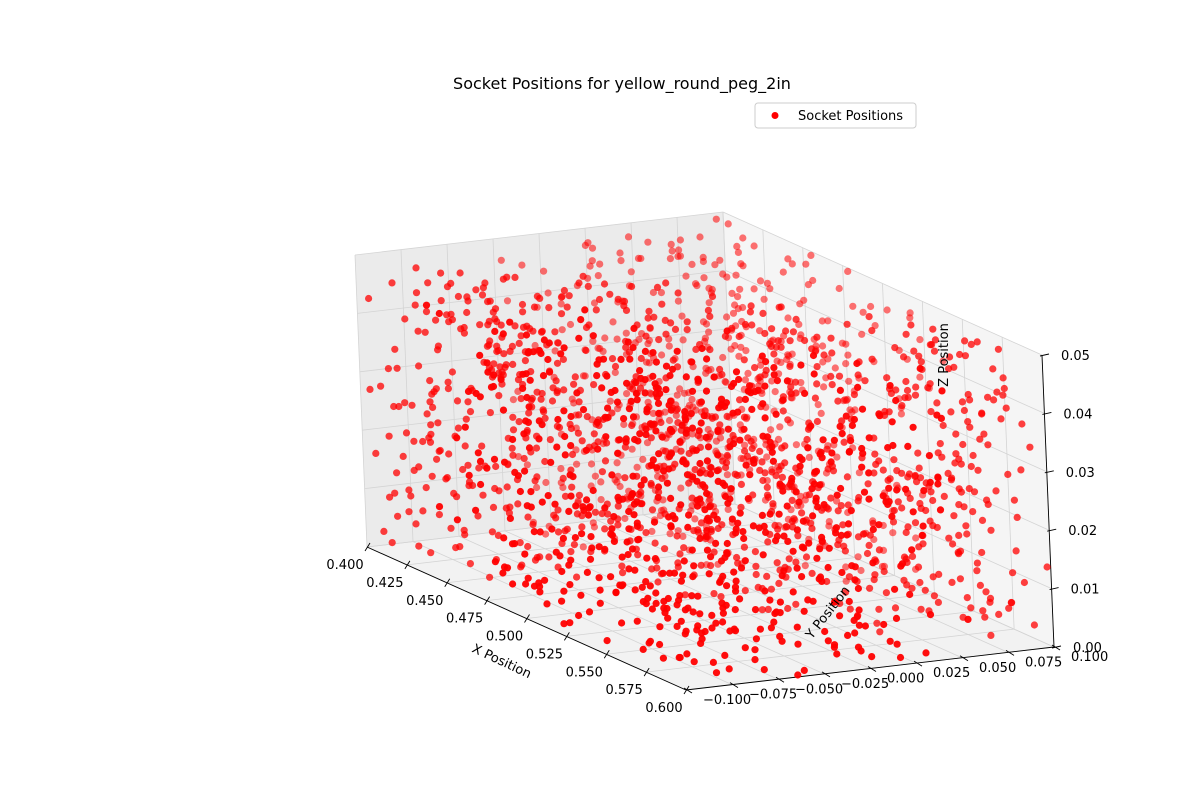 This screenshot has height=800, width=1200. I want to click on z-tick, so click(1049, 472).